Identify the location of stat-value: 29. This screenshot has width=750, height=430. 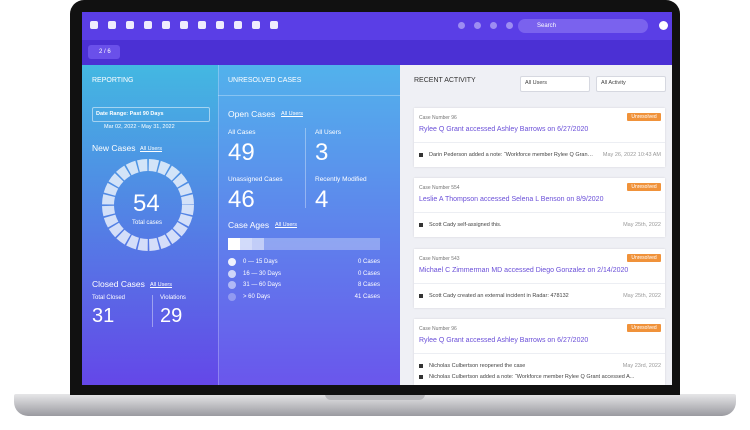
(171, 316).